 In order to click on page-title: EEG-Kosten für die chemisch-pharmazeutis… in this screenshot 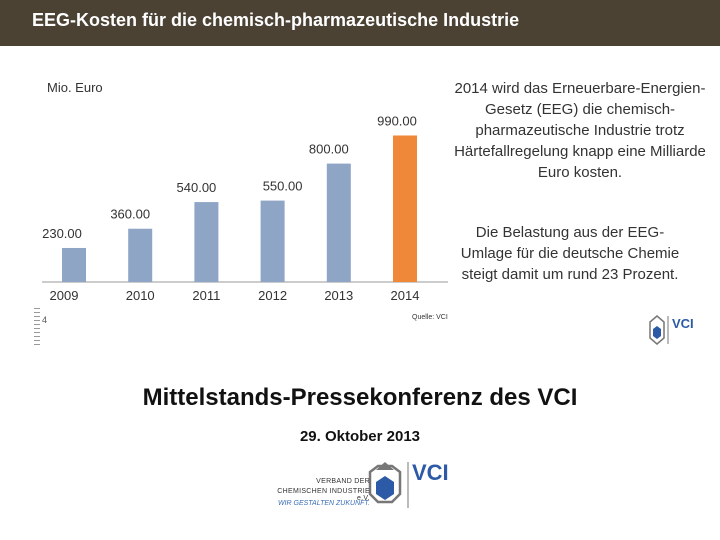, I will do `click(276, 20)`.